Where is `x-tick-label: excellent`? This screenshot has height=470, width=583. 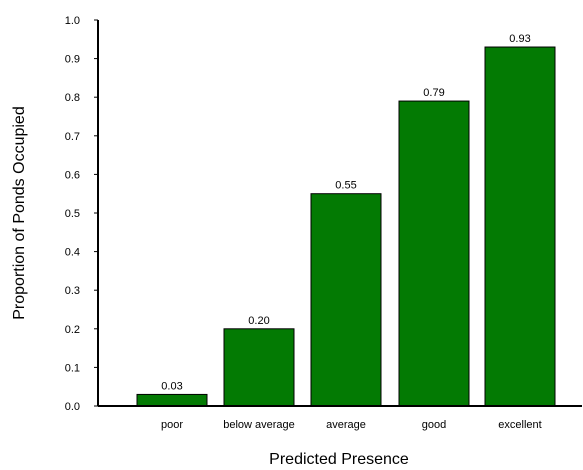
x-tick-label: excellent is located at coordinates (519, 425).